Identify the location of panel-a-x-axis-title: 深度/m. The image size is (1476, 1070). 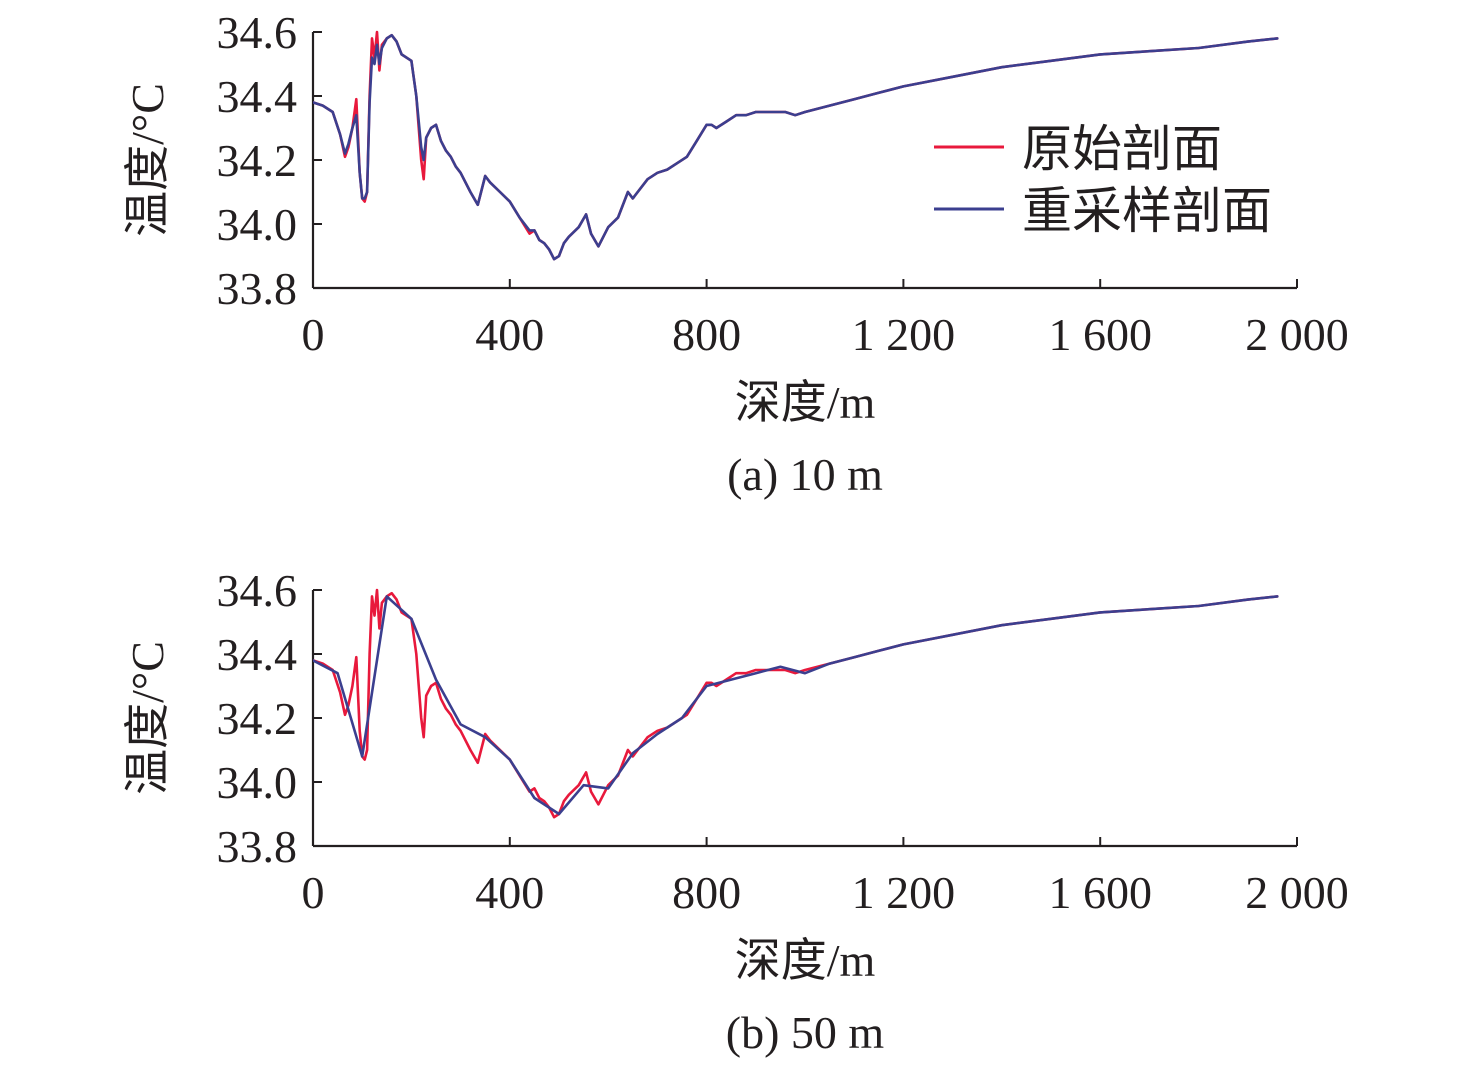
(805, 402).